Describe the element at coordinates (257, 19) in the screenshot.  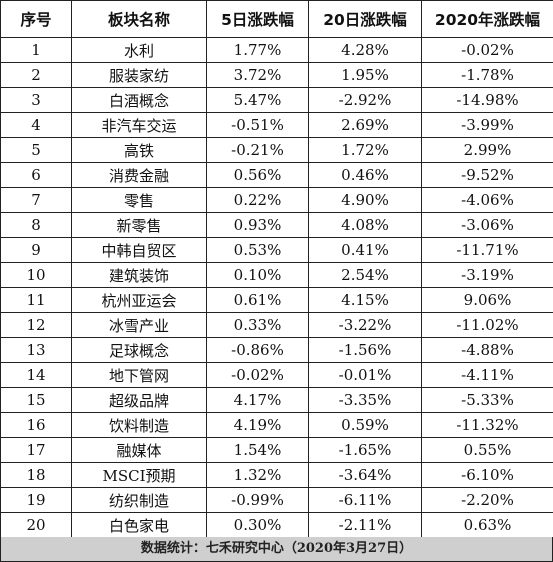
I see `header-5day-change: 5日涨跌幅` at that location.